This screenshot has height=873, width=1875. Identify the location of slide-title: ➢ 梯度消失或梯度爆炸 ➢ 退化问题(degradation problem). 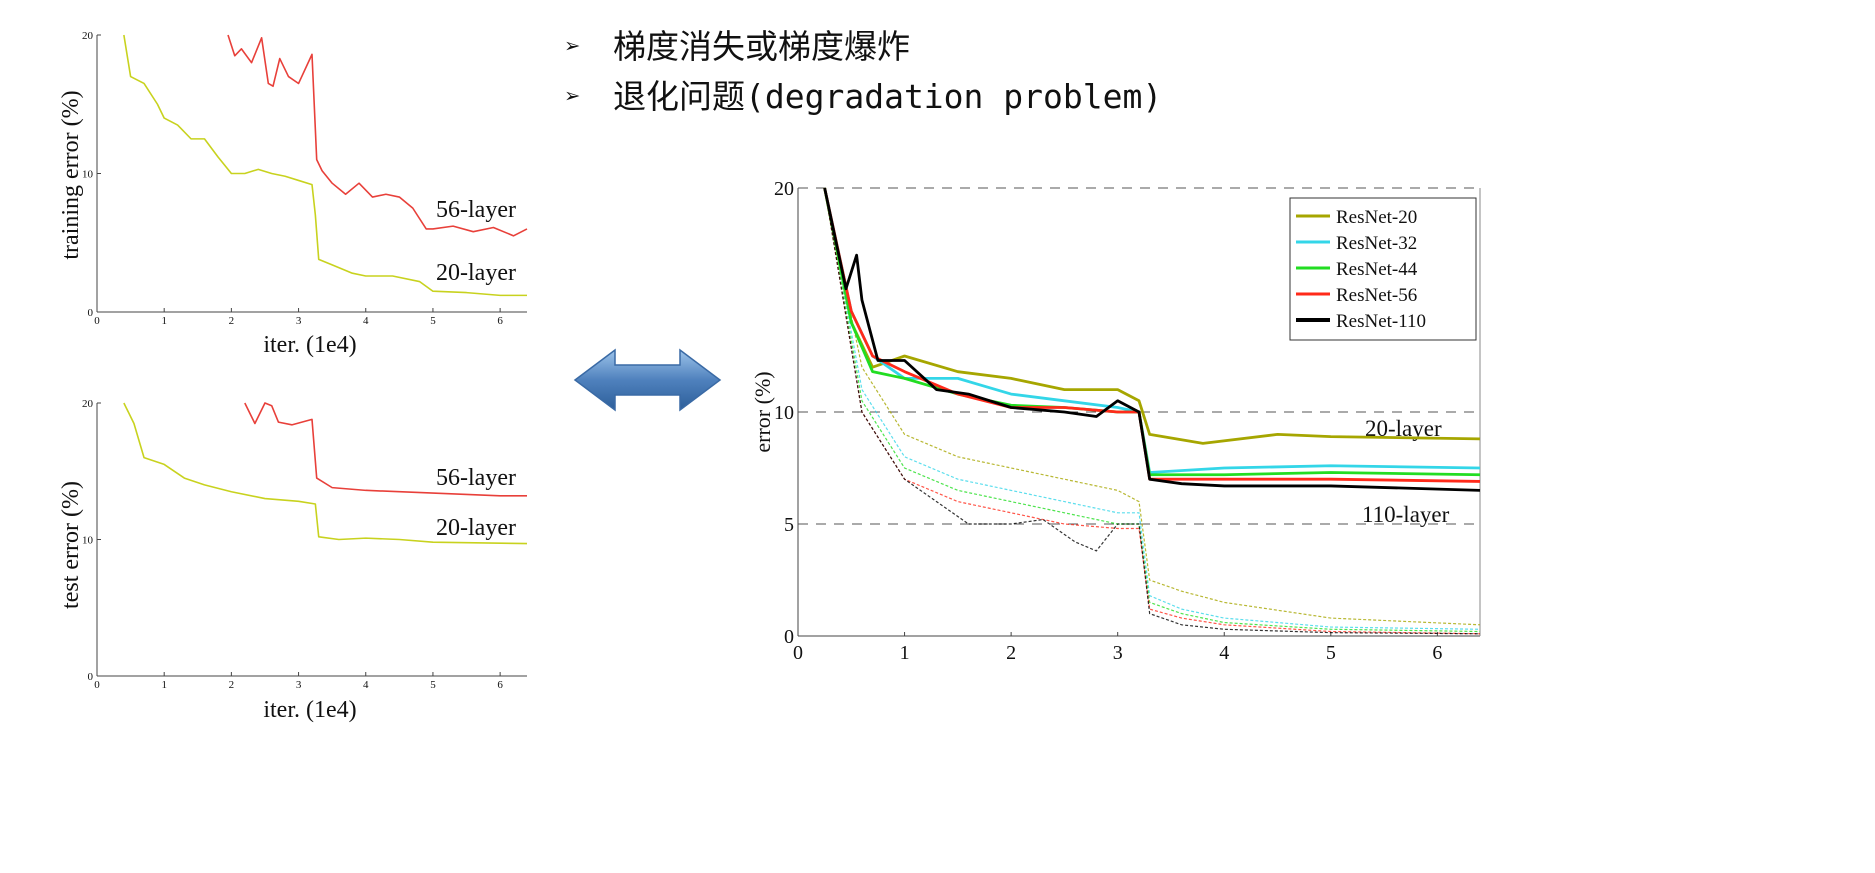
(863, 72).